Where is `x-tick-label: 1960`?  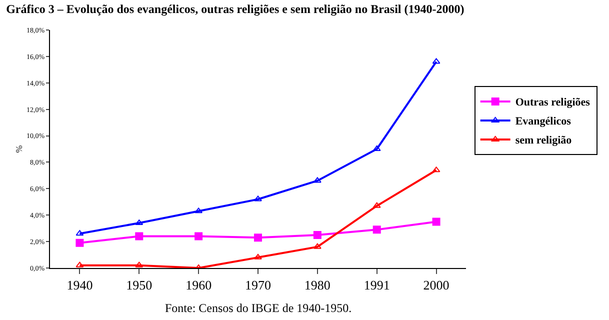 x-tick-label: 1960 is located at coordinates (199, 285).